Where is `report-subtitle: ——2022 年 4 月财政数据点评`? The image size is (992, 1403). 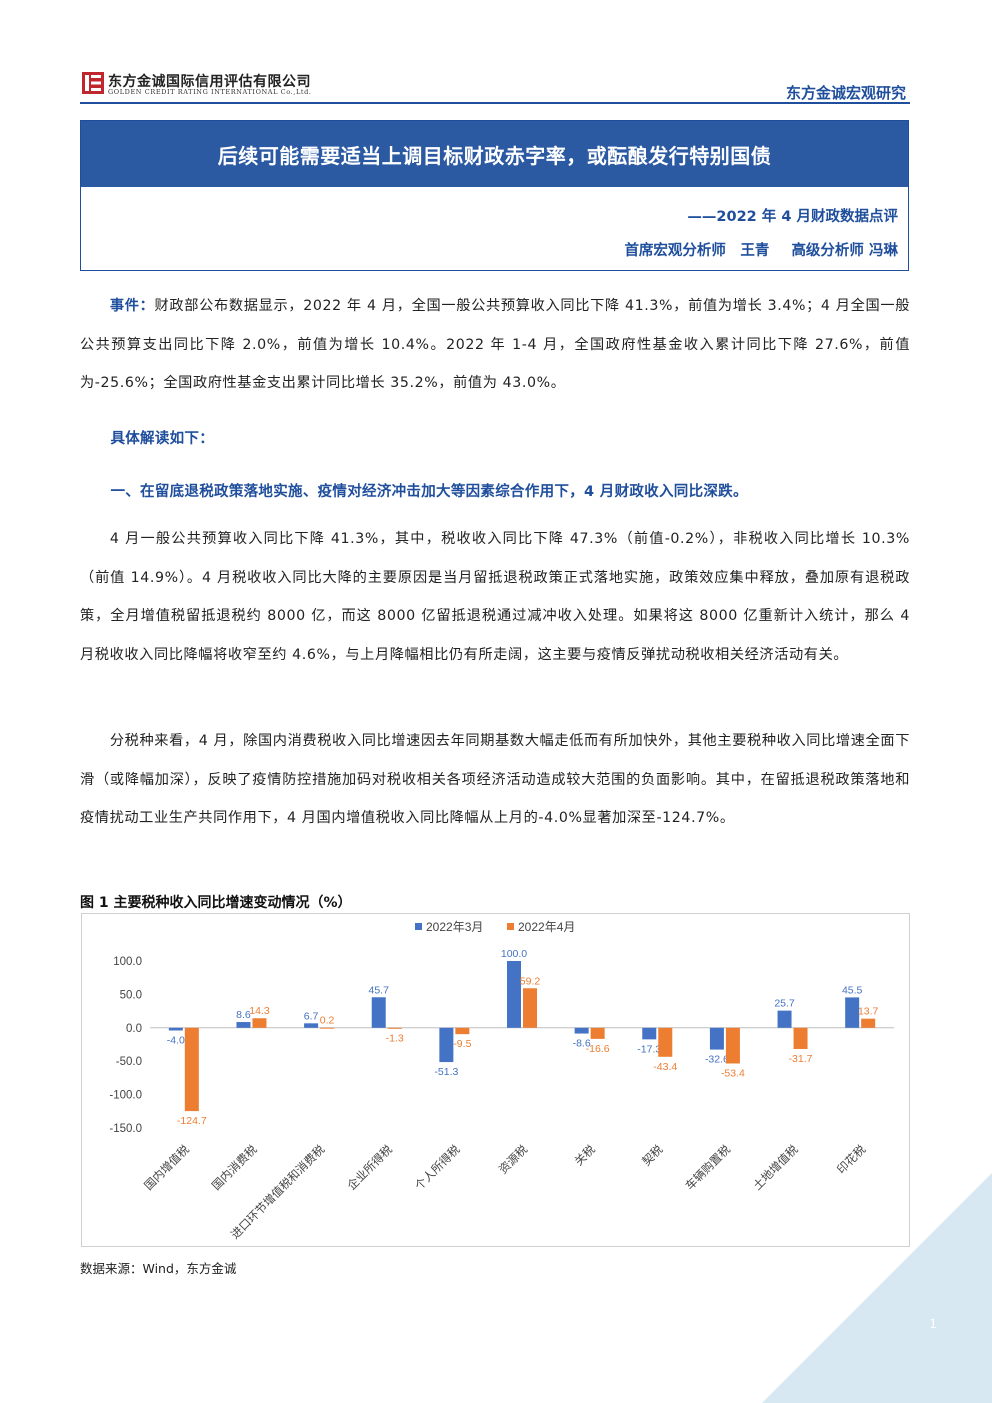
report-subtitle: ——2022 年 4 月财政数据点评 is located at coordinates (792, 217).